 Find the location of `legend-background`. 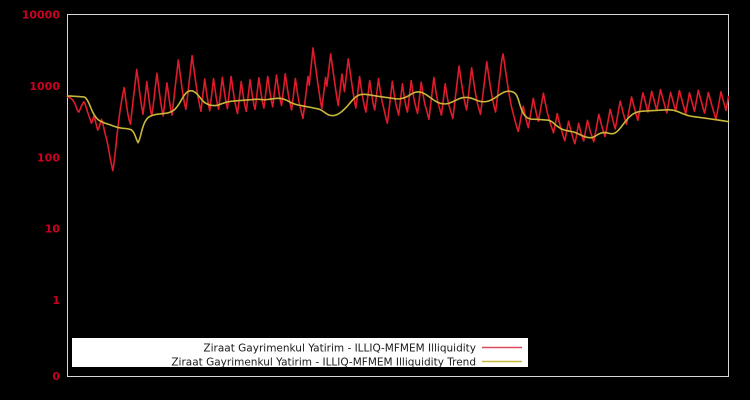

legend-background is located at coordinates (300, 352).